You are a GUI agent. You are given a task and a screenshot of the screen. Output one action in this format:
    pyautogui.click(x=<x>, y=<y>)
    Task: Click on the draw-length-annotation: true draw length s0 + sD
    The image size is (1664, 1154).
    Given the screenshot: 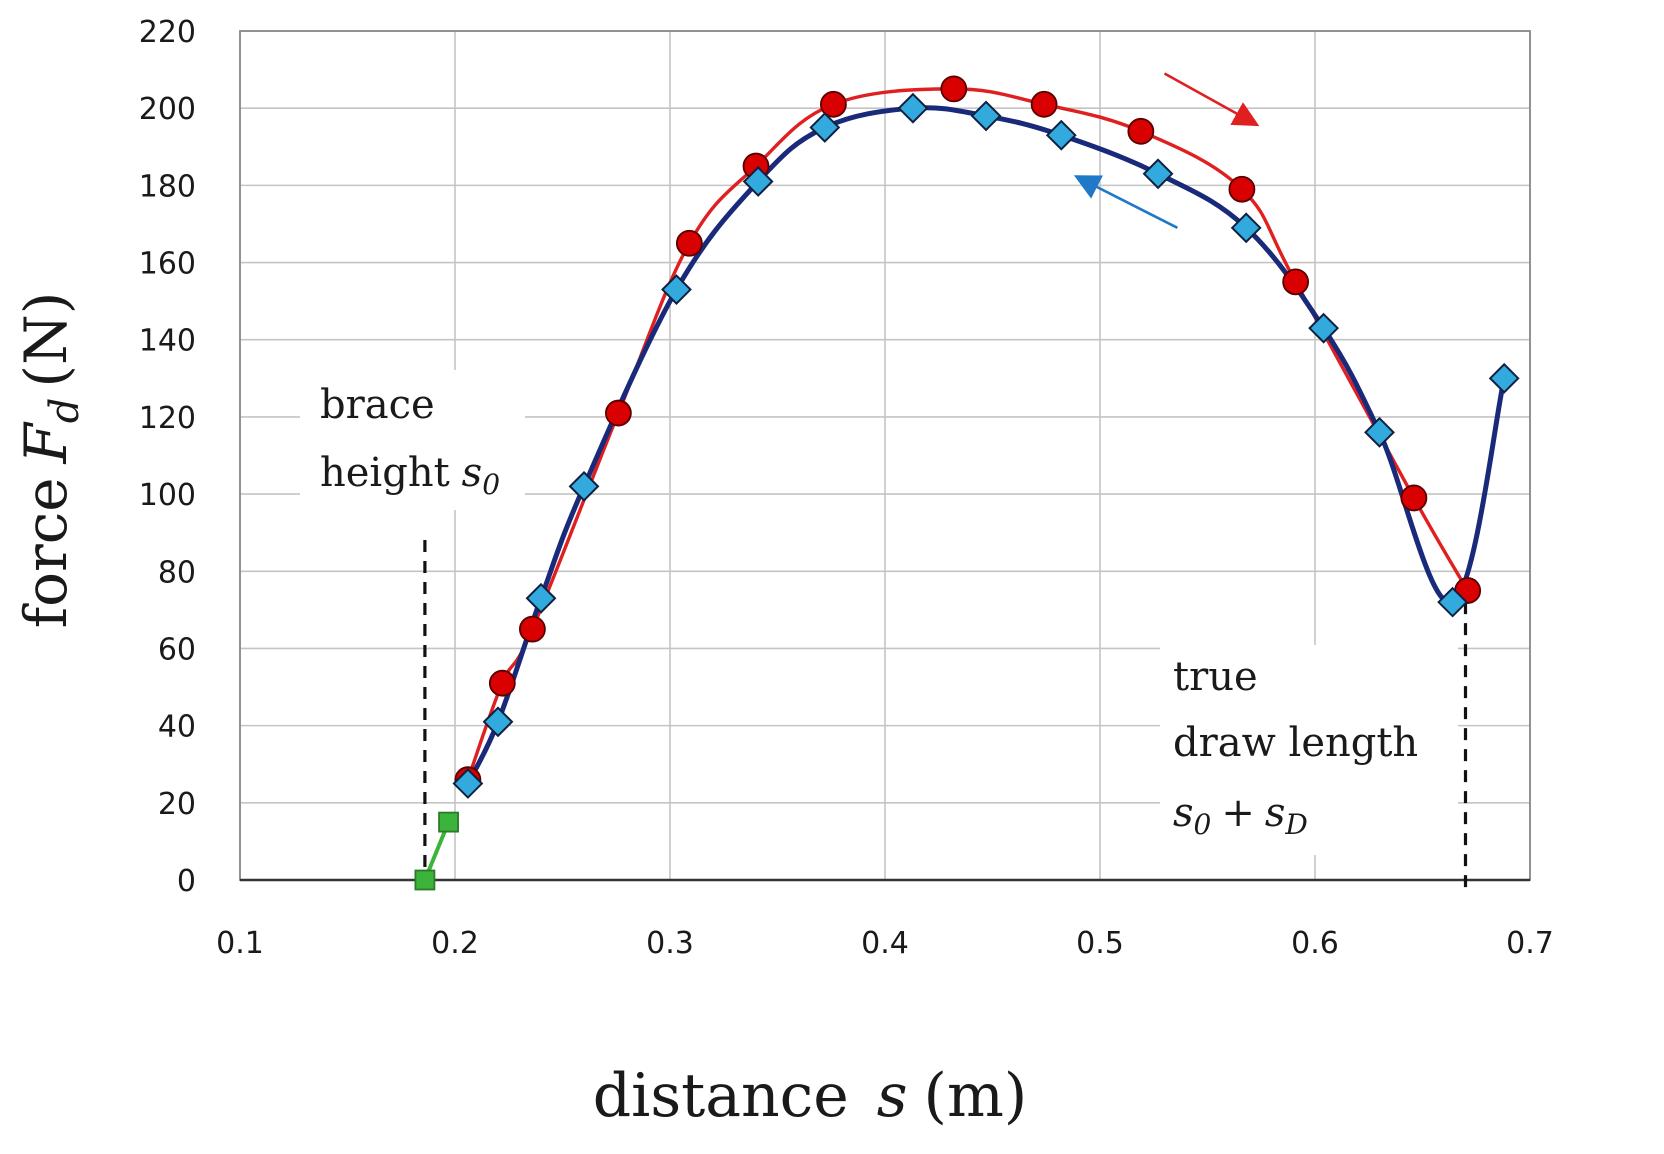 What is the action you would take?
    pyautogui.click(x=1309, y=750)
    